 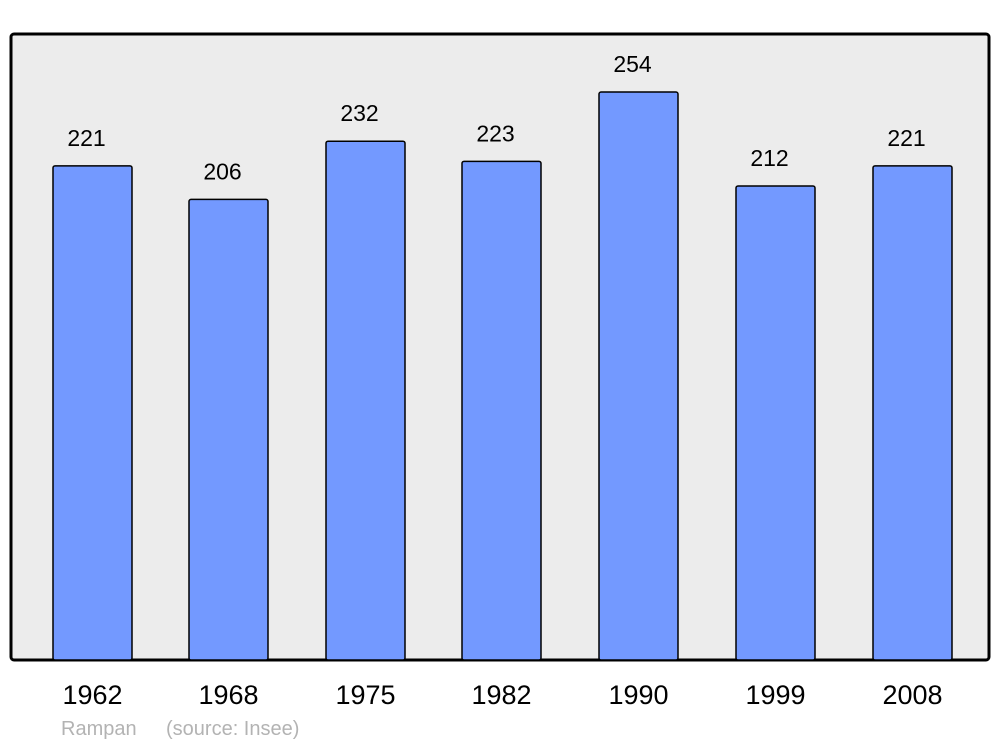 What do you see at coordinates (92, 413) in the screenshot?
I see `bar-1962` at bounding box center [92, 413].